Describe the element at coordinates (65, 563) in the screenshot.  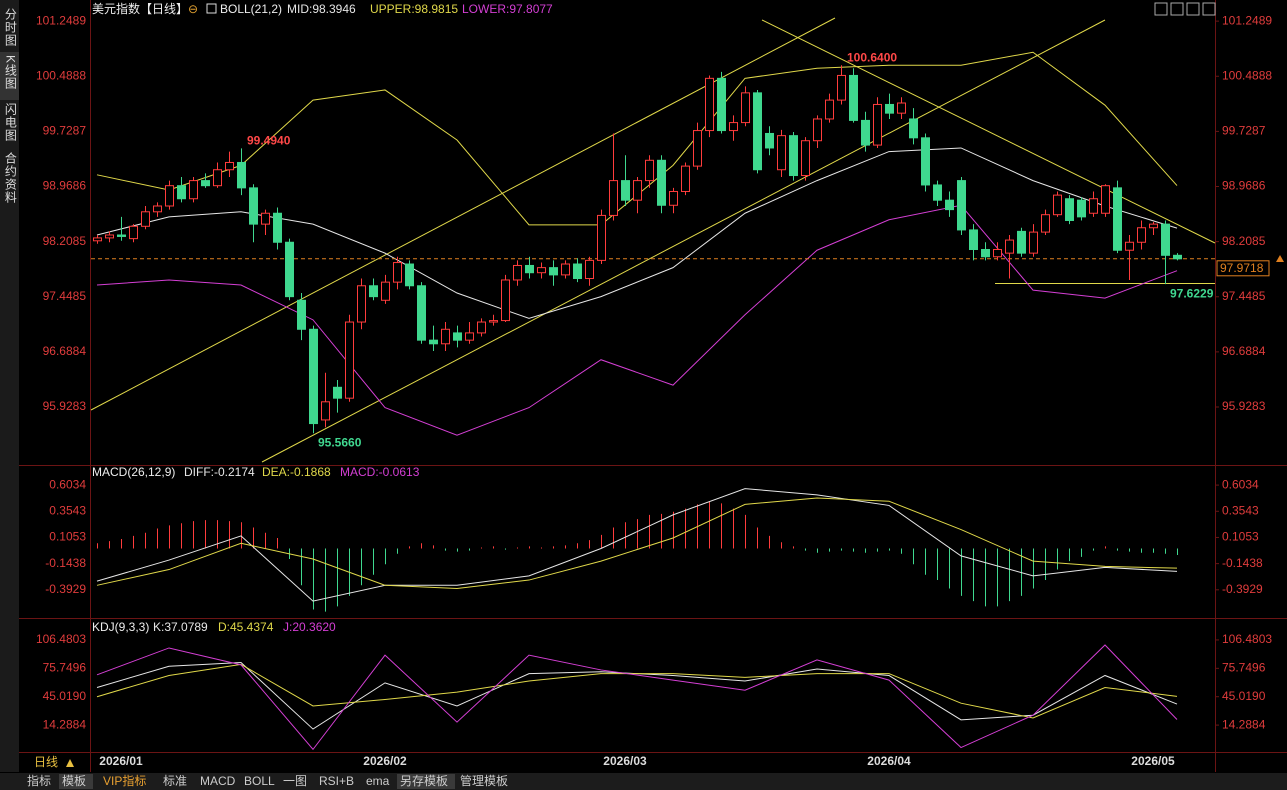
I see `y-tick-label: -0.1438` at that location.